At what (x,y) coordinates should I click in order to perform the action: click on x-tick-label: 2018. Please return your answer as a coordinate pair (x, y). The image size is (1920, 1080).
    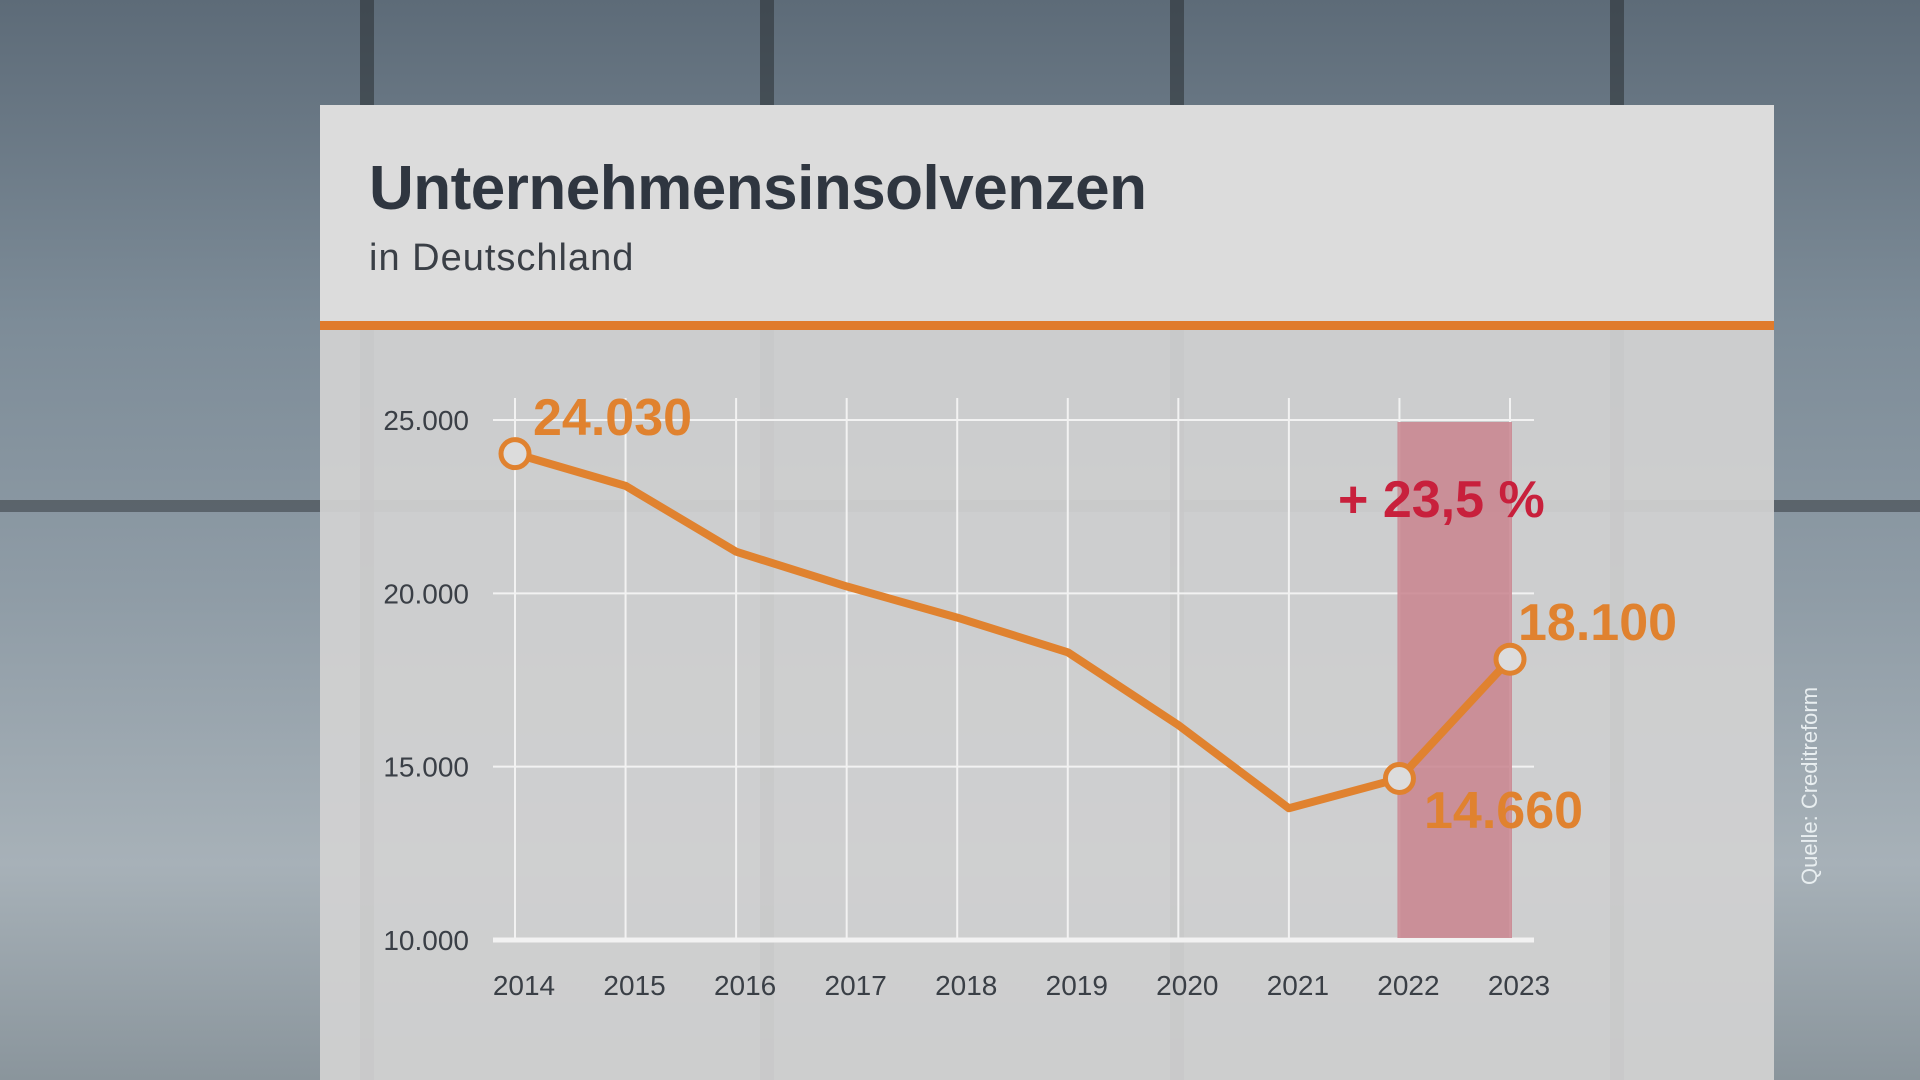
    Looking at the image, I should click on (966, 985).